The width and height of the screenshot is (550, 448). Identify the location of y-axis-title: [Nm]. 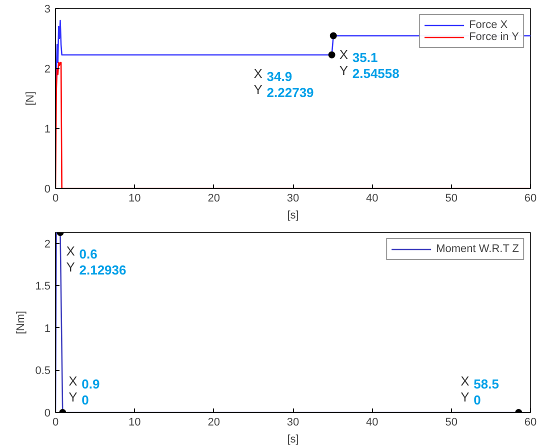
(21, 322).